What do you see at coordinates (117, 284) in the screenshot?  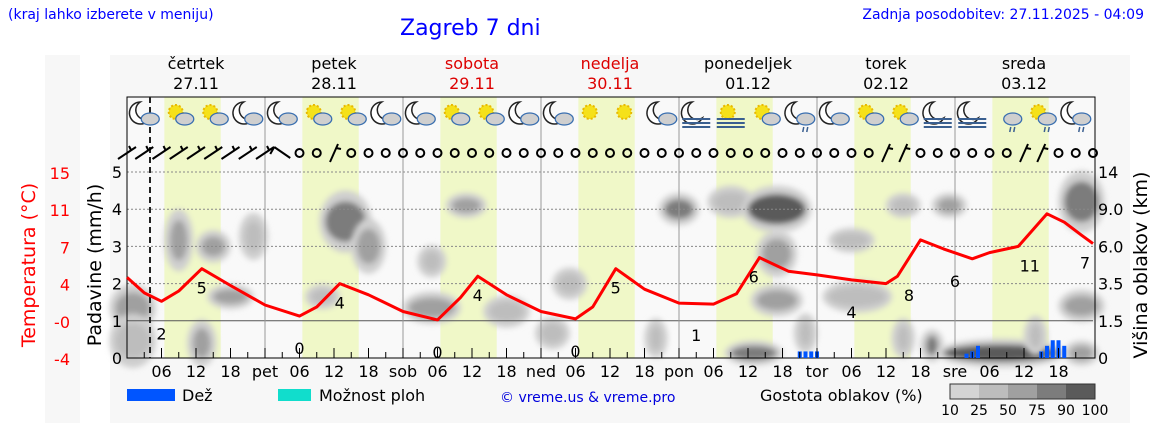 I see `rain-tick: 2` at bounding box center [117, 284].